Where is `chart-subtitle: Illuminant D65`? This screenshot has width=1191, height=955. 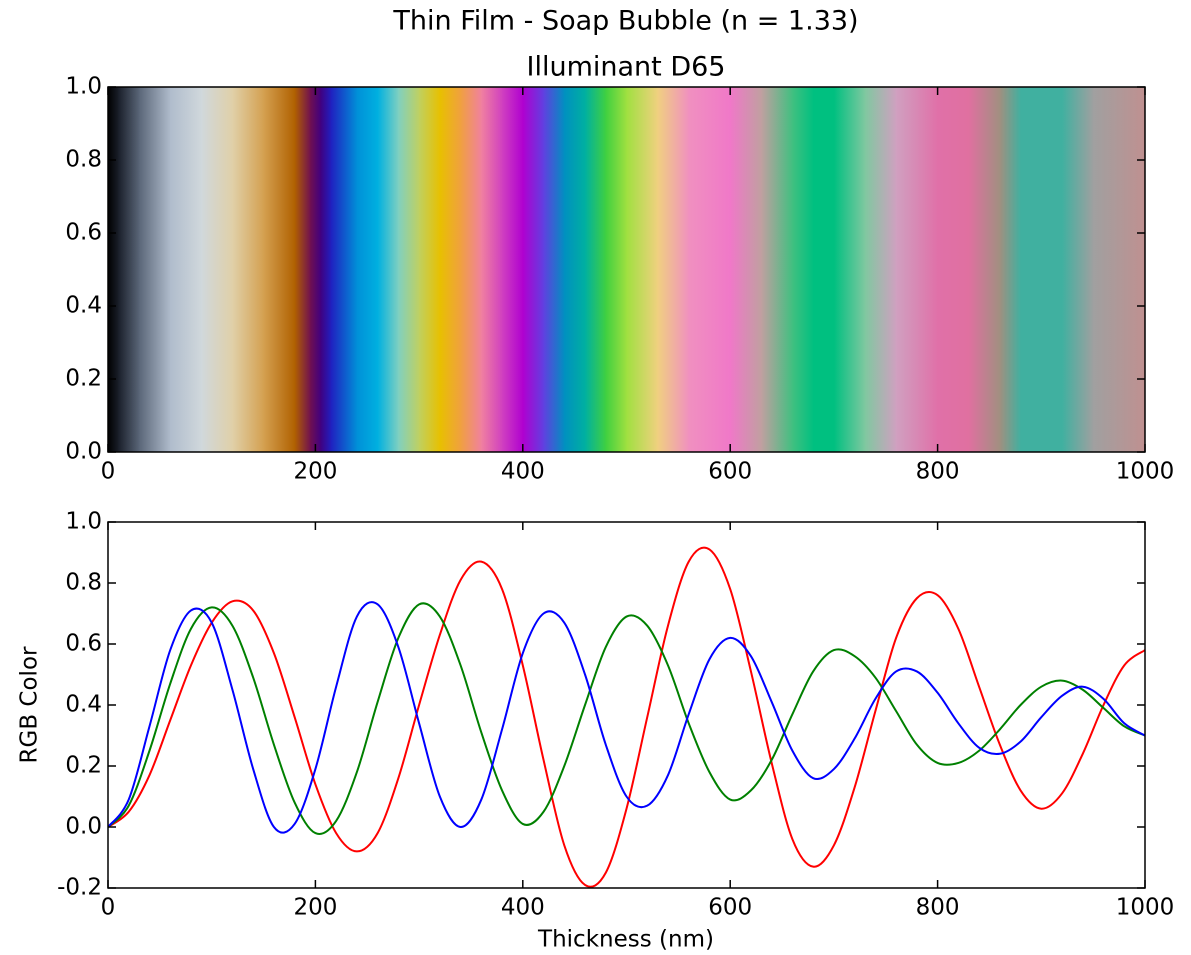
chart-subtitle: Illuminant D65 is located at coordinates (626, 67).